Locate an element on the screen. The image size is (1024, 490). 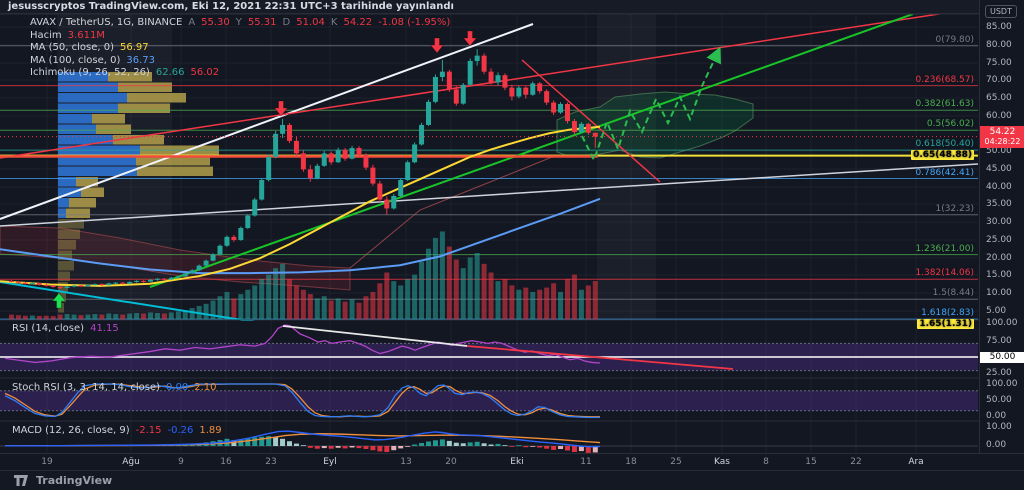
price-tick: 40.00 is located at coordinates (999, 187).